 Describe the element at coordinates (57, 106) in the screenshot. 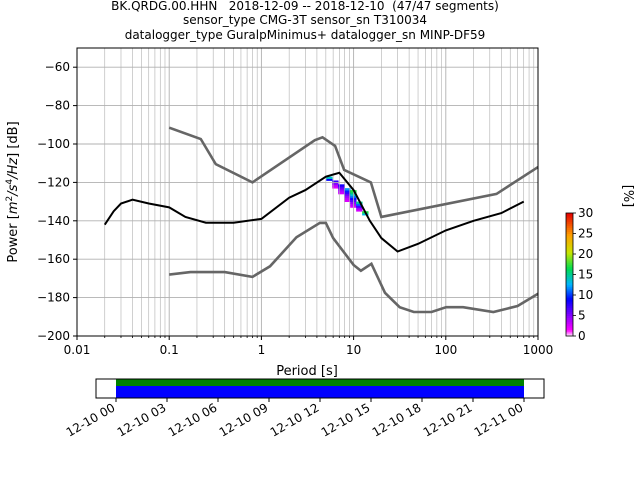

I see `ppsd-y-tick-label: −80` at that location.